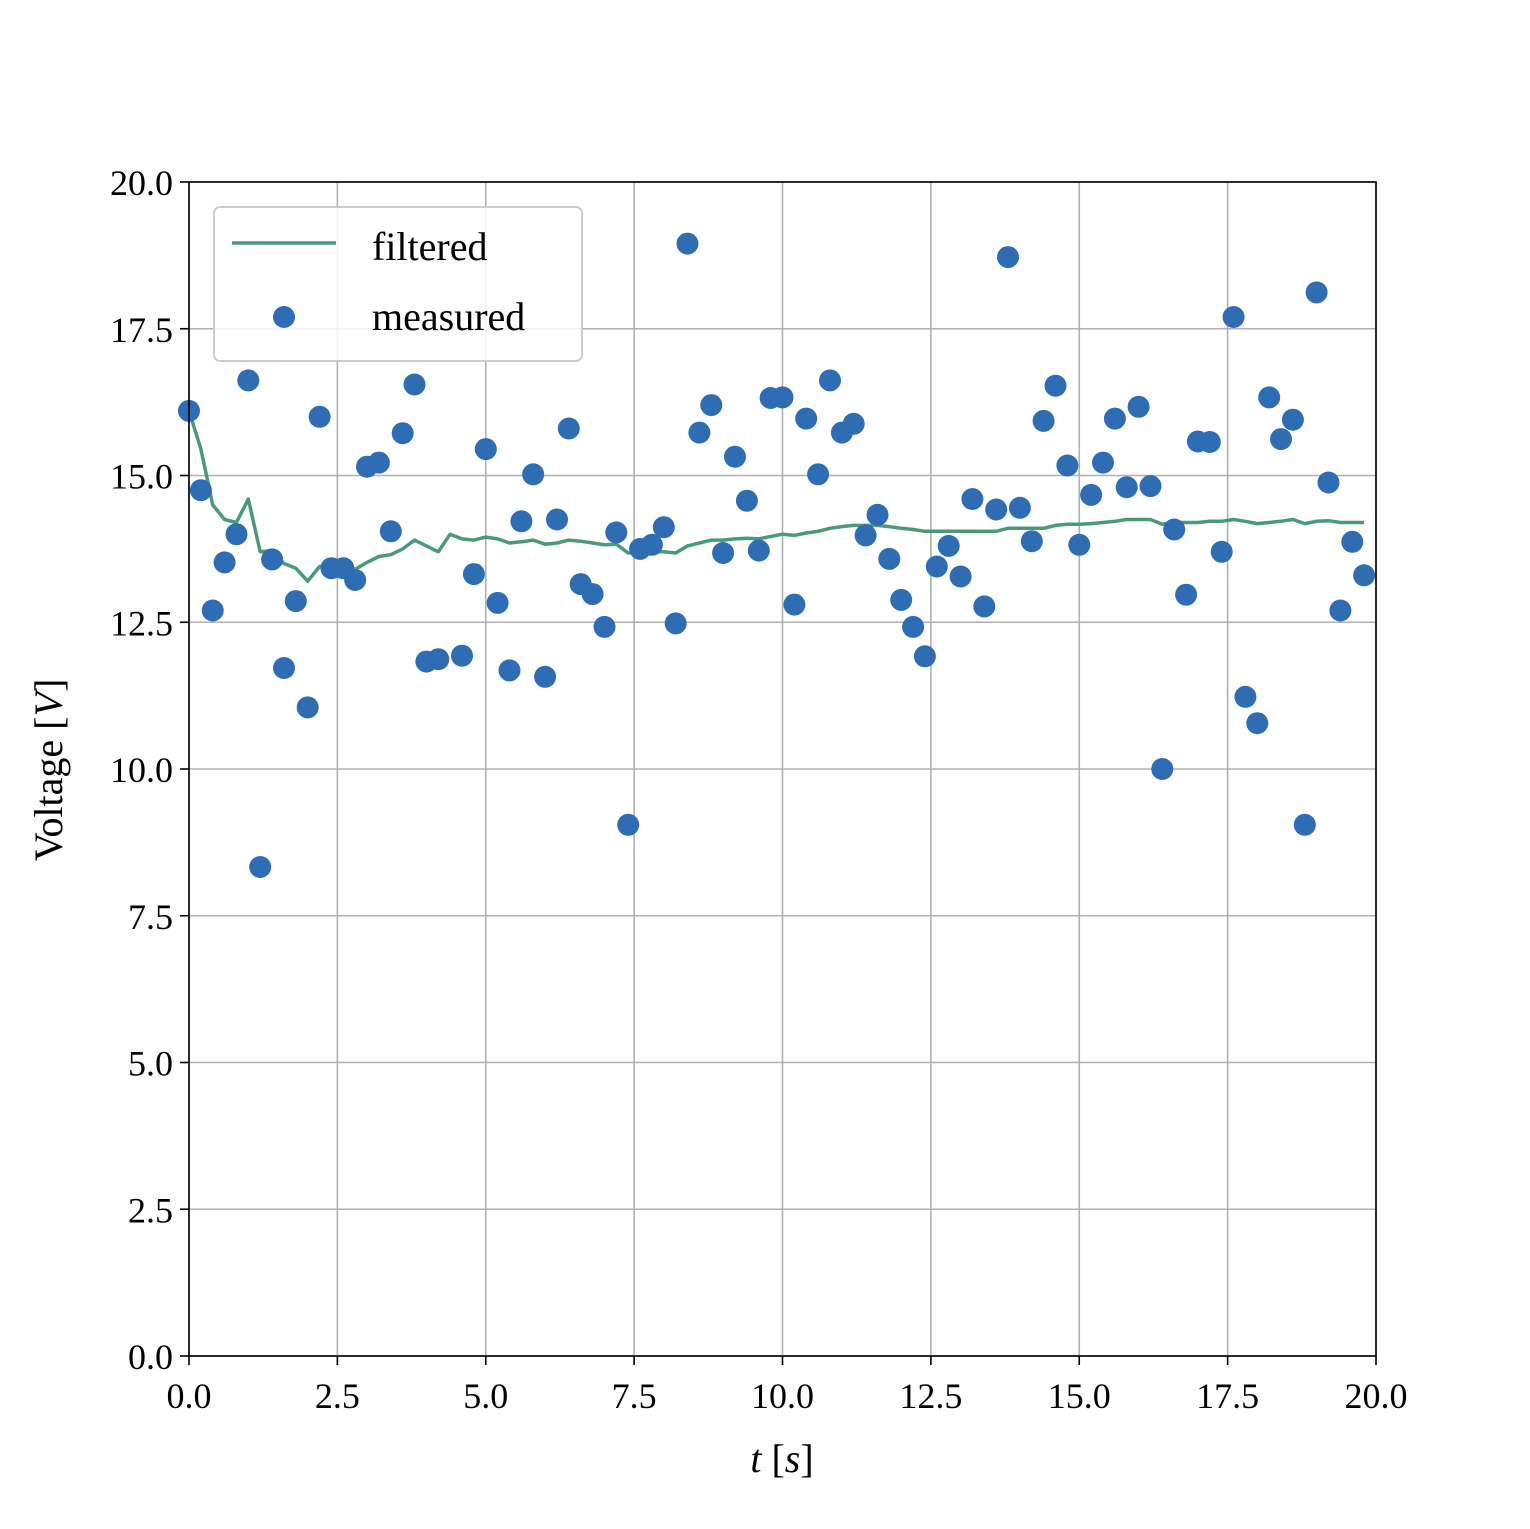 The width and height of the screenshot is (1530, 1529). What do you see at coordinates (141, 770) in the screenshot?
I see `y-tick-label: 10.0` at bounding box center [141, 770].